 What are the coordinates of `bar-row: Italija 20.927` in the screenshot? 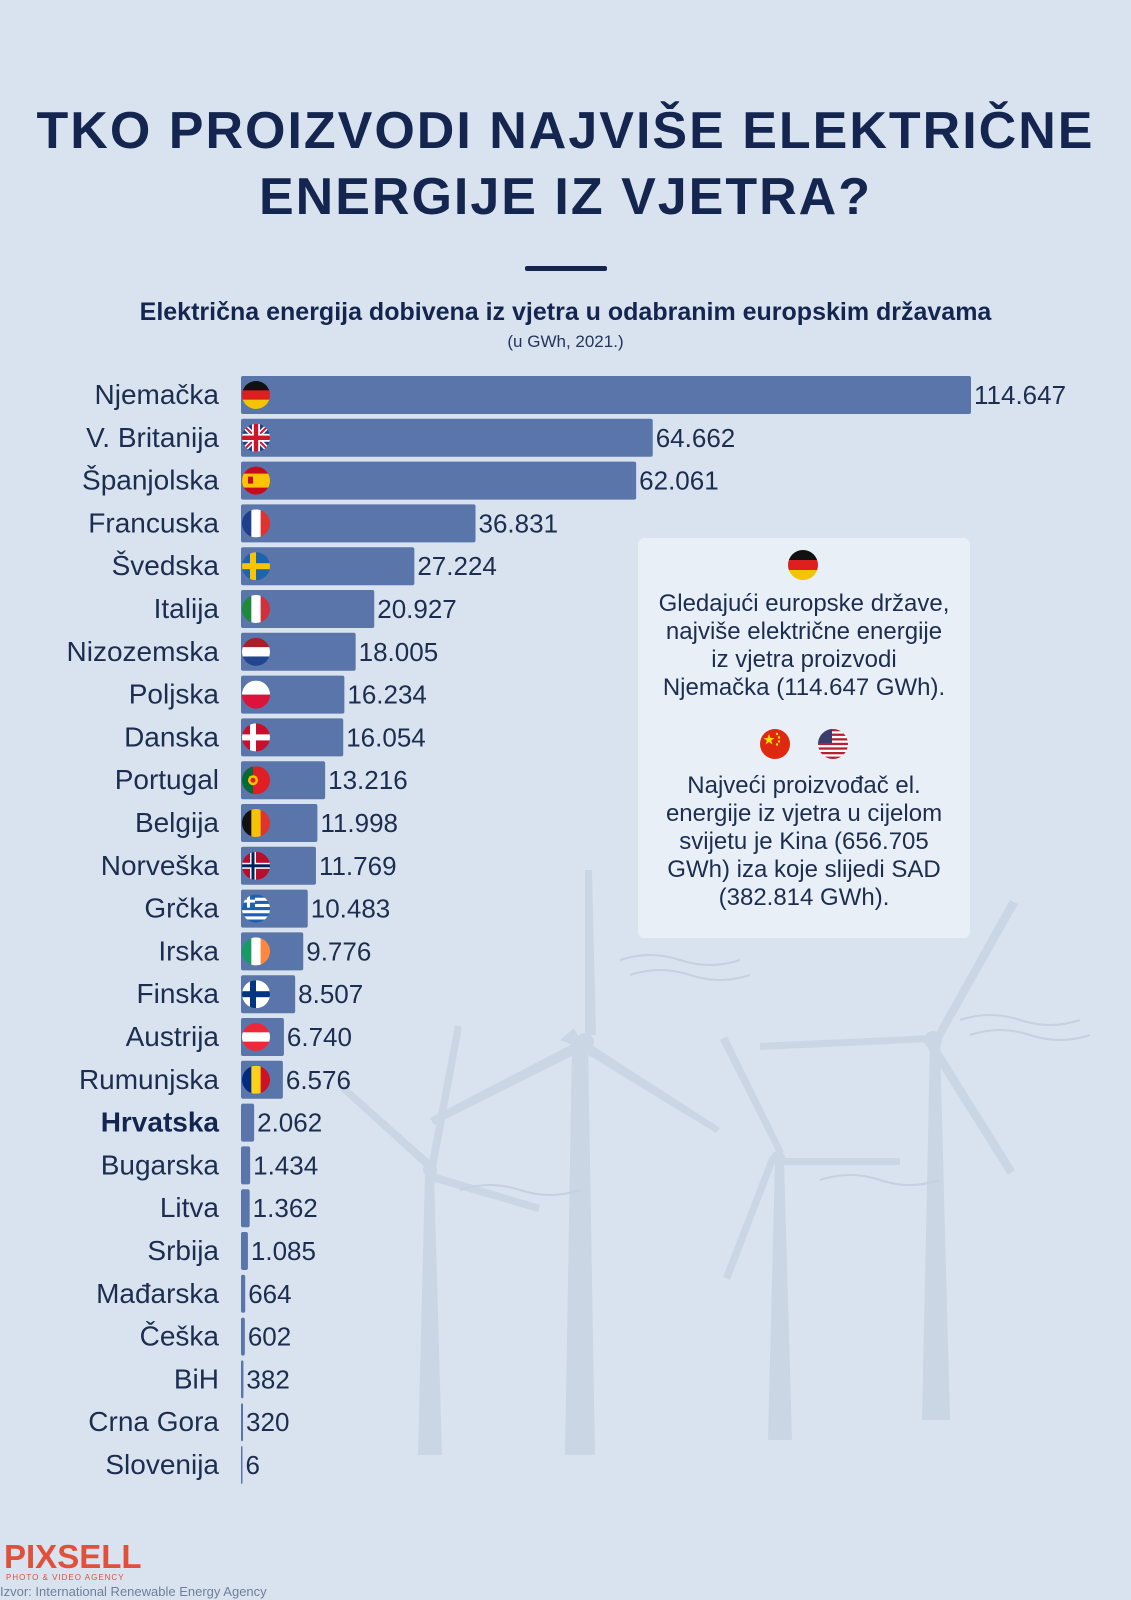 It's located at (305, 609).